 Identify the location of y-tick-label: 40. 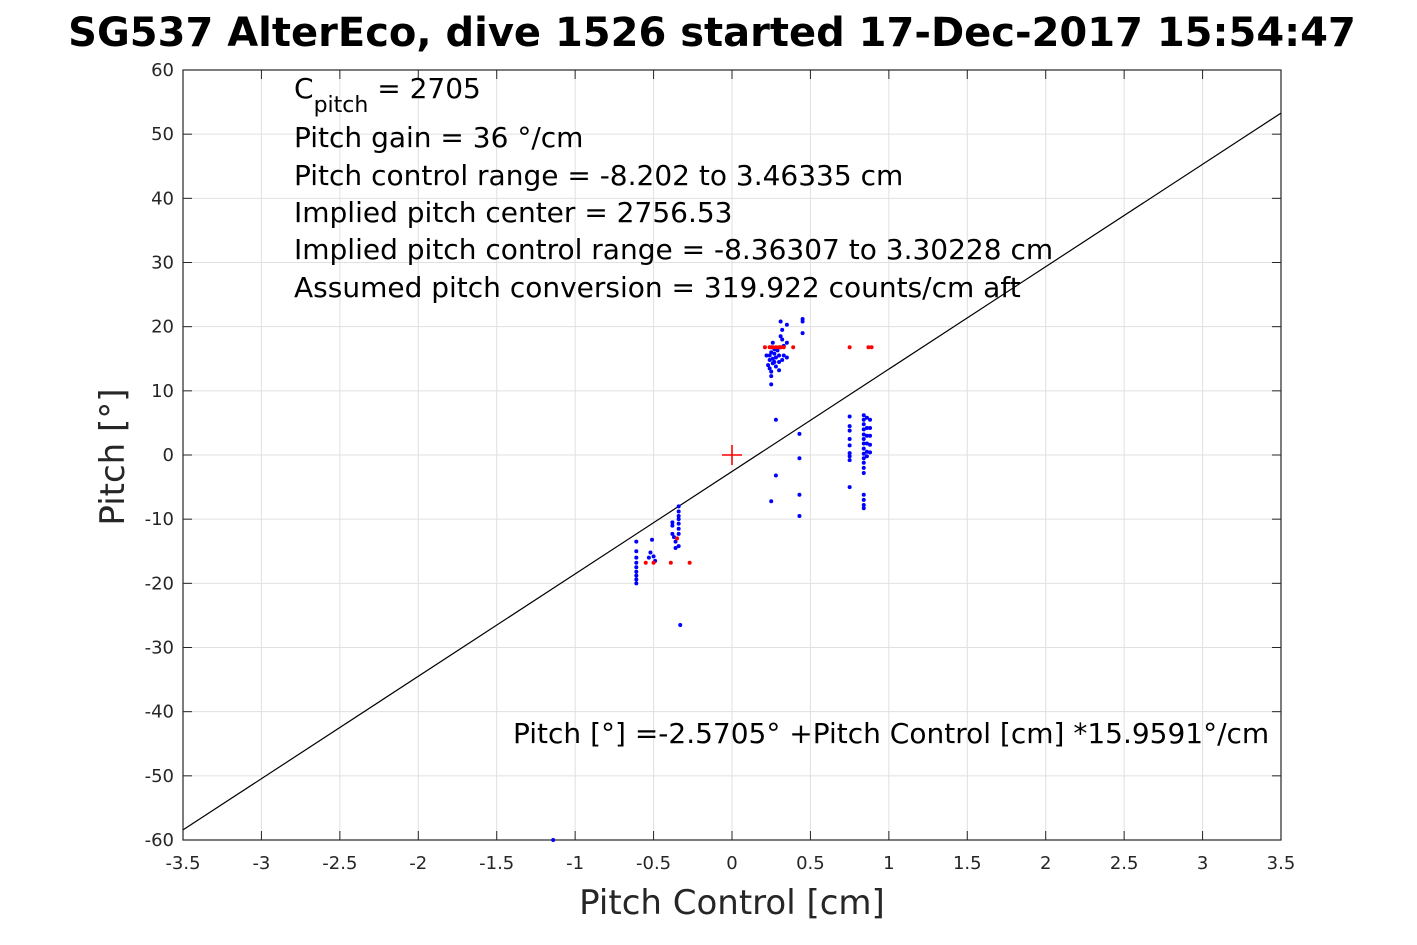
(162, 198).